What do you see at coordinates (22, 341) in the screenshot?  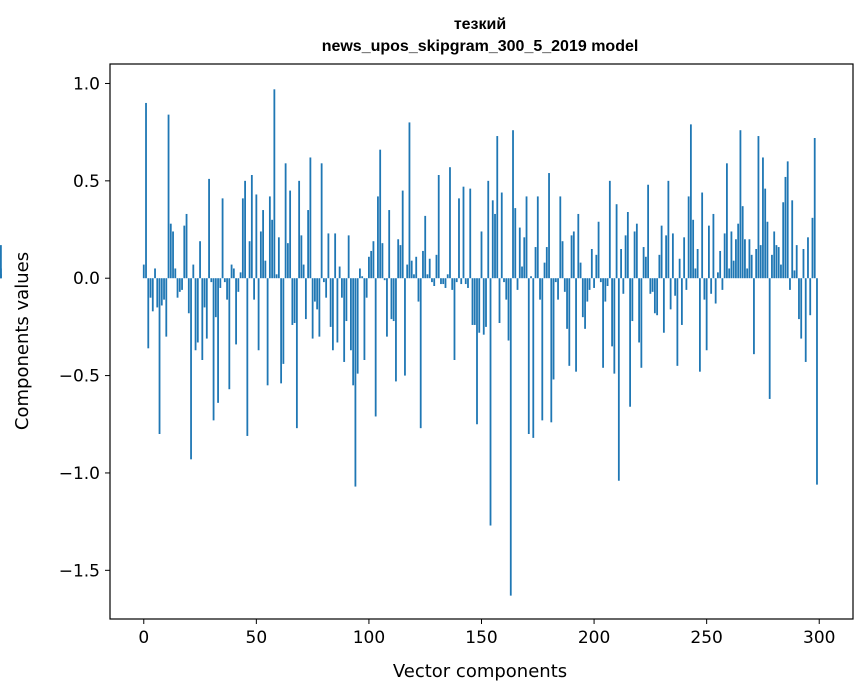 I see `y-axis-label: Components values` at bounding box center [22, 341].